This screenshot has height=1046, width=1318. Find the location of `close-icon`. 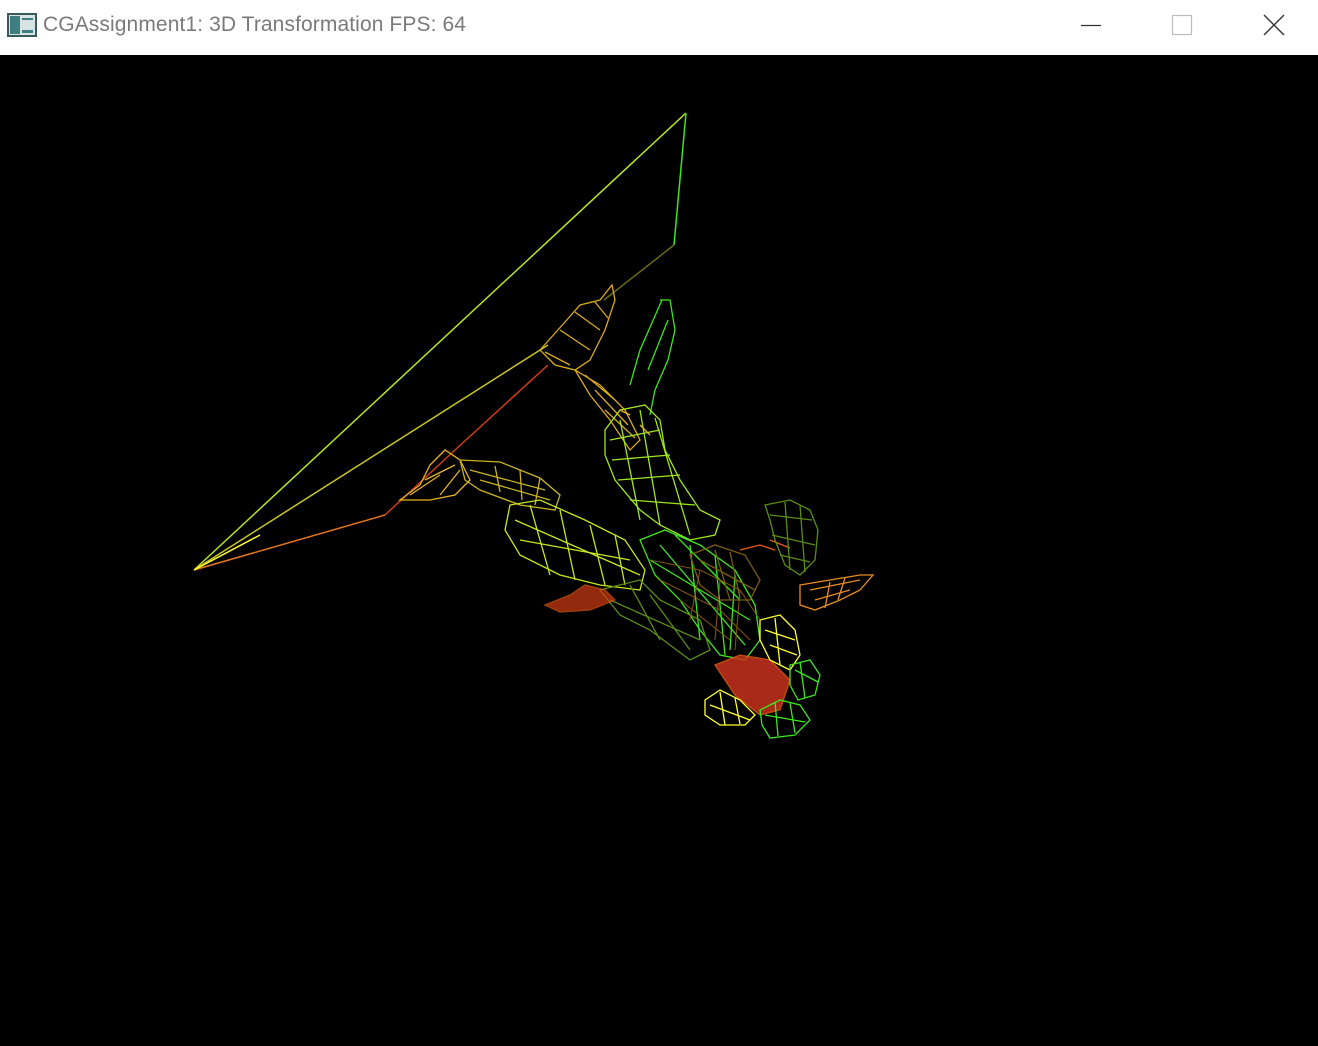

close-icon is located at coordinates (1274, 27).